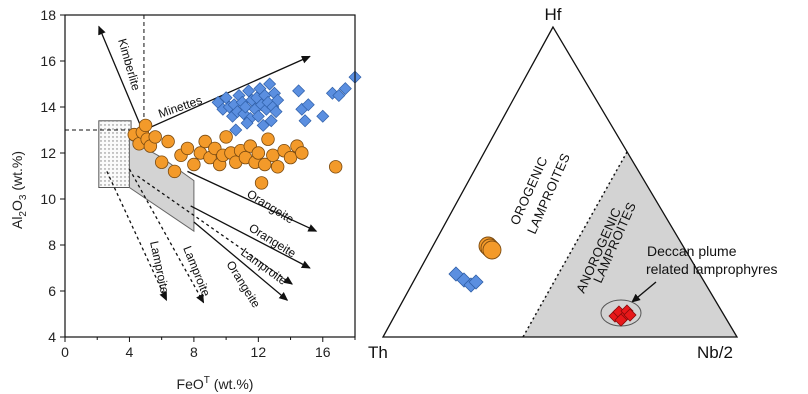 This screenshot has width=808, height=394. I want to click on kimberlite-label: Kimberlite, so click(129, 64).